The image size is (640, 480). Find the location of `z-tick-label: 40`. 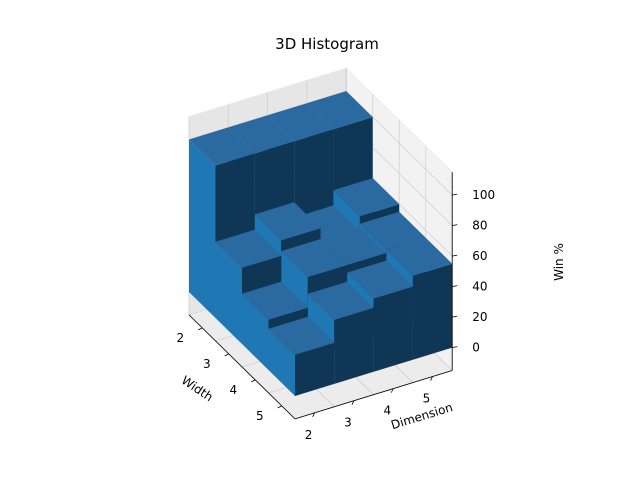

z-tick-label: 40 is located at coordinates (479, 287).